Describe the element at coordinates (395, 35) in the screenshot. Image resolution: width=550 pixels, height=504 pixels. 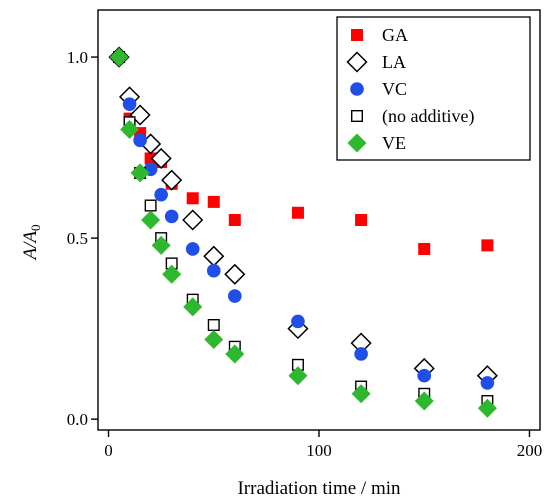
I see `legend-label-ga: GA` at that location.